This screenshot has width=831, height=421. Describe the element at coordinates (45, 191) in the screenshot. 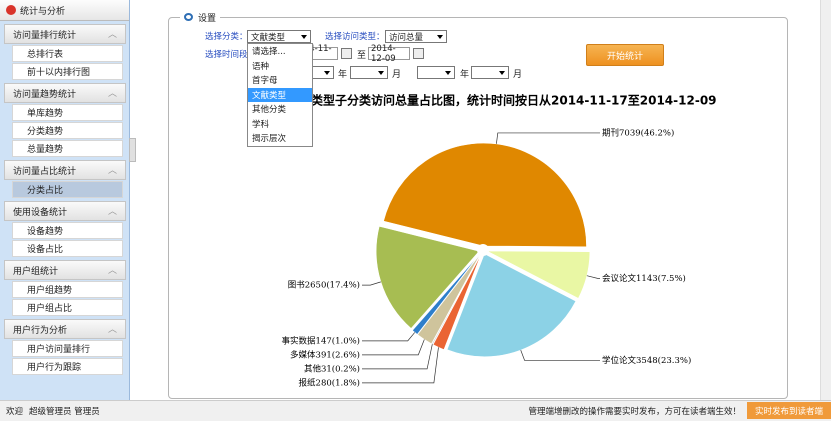

I see `menu-item-text: 分类占比` at that location.